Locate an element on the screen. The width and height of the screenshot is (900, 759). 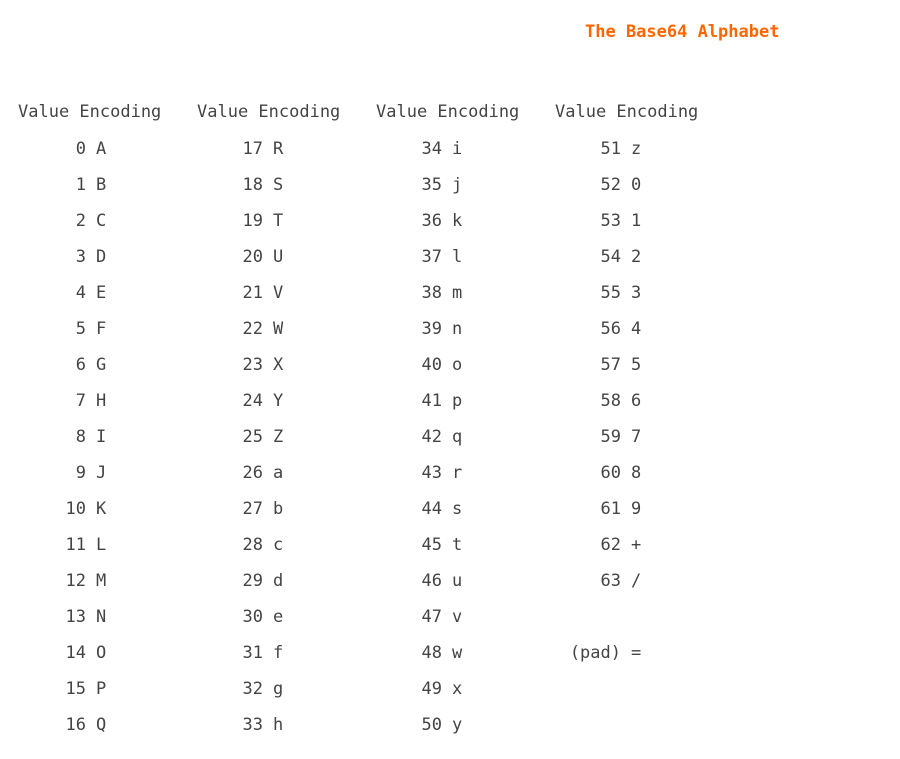
table-row is located at coordinates (595, 623).